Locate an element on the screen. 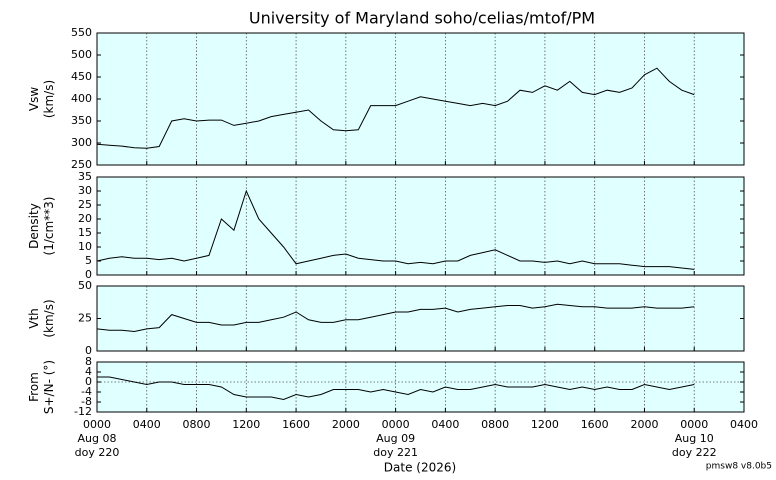  footer: pmsw8 v8.0b5 is located at coordinates (739, 467).